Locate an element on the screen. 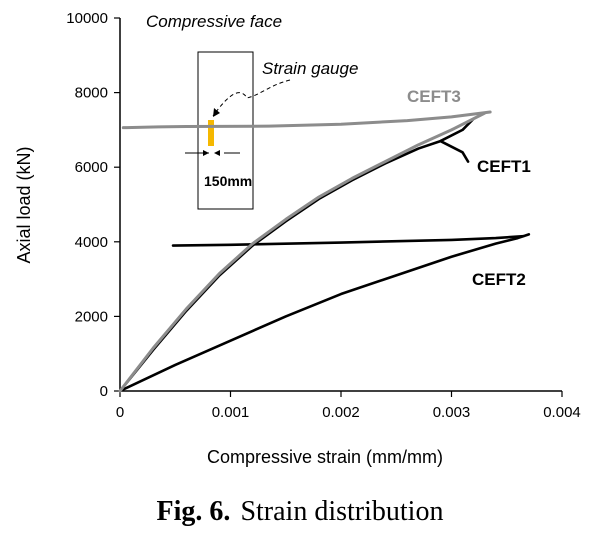 The width and height of the screenshot is (600, 537). dimension-label: 150mm is located at coordinates (228, 181).